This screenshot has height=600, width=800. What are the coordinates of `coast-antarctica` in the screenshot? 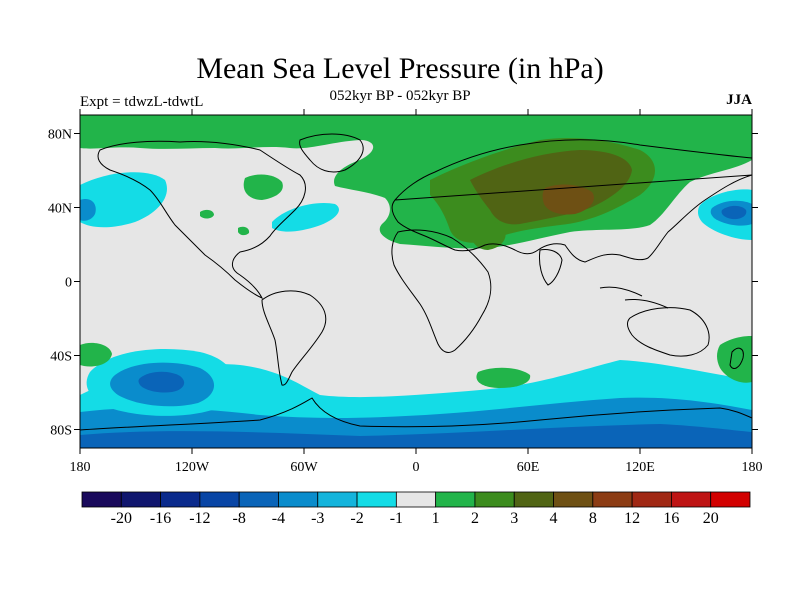 It's located at (416, 414).